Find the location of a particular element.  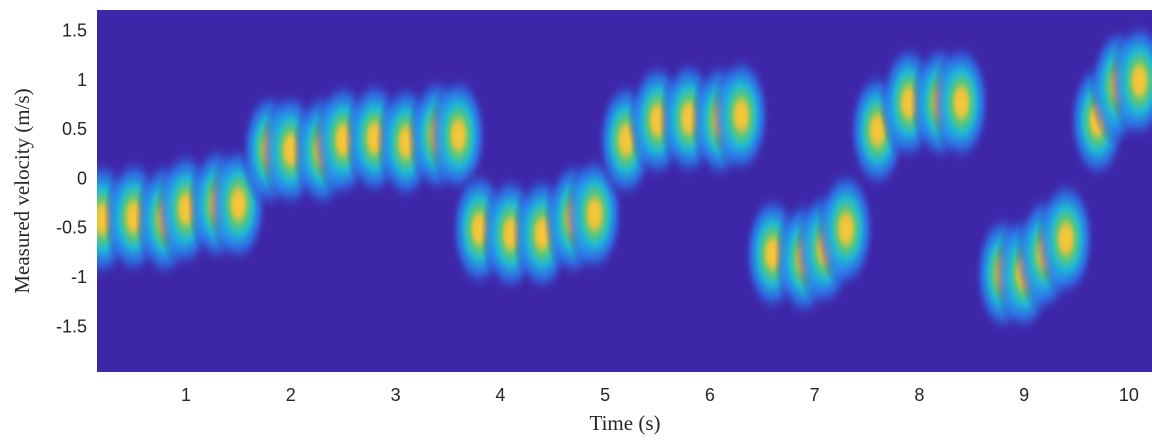

y-tick-label: -1.5 is located at coordinates (71, 326).